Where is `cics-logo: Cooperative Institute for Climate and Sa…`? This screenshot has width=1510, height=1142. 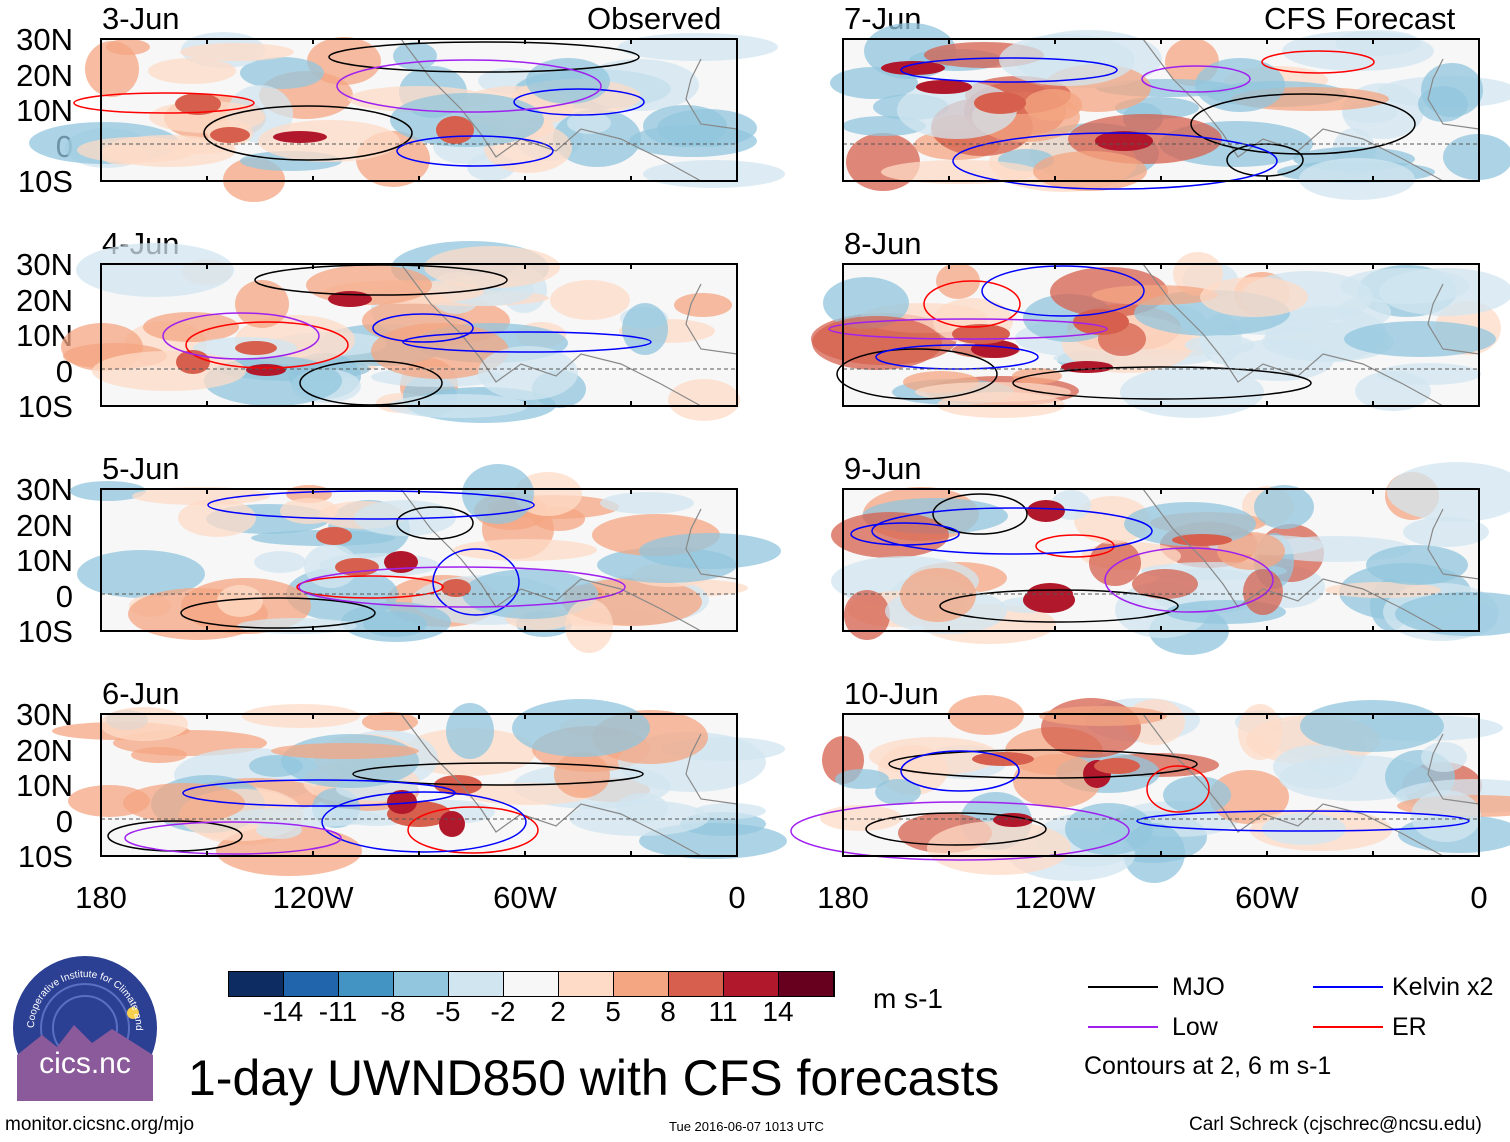
cics-logo: Cooperative Institute for Climate and Sa… is located at coordinates (84, 1028).